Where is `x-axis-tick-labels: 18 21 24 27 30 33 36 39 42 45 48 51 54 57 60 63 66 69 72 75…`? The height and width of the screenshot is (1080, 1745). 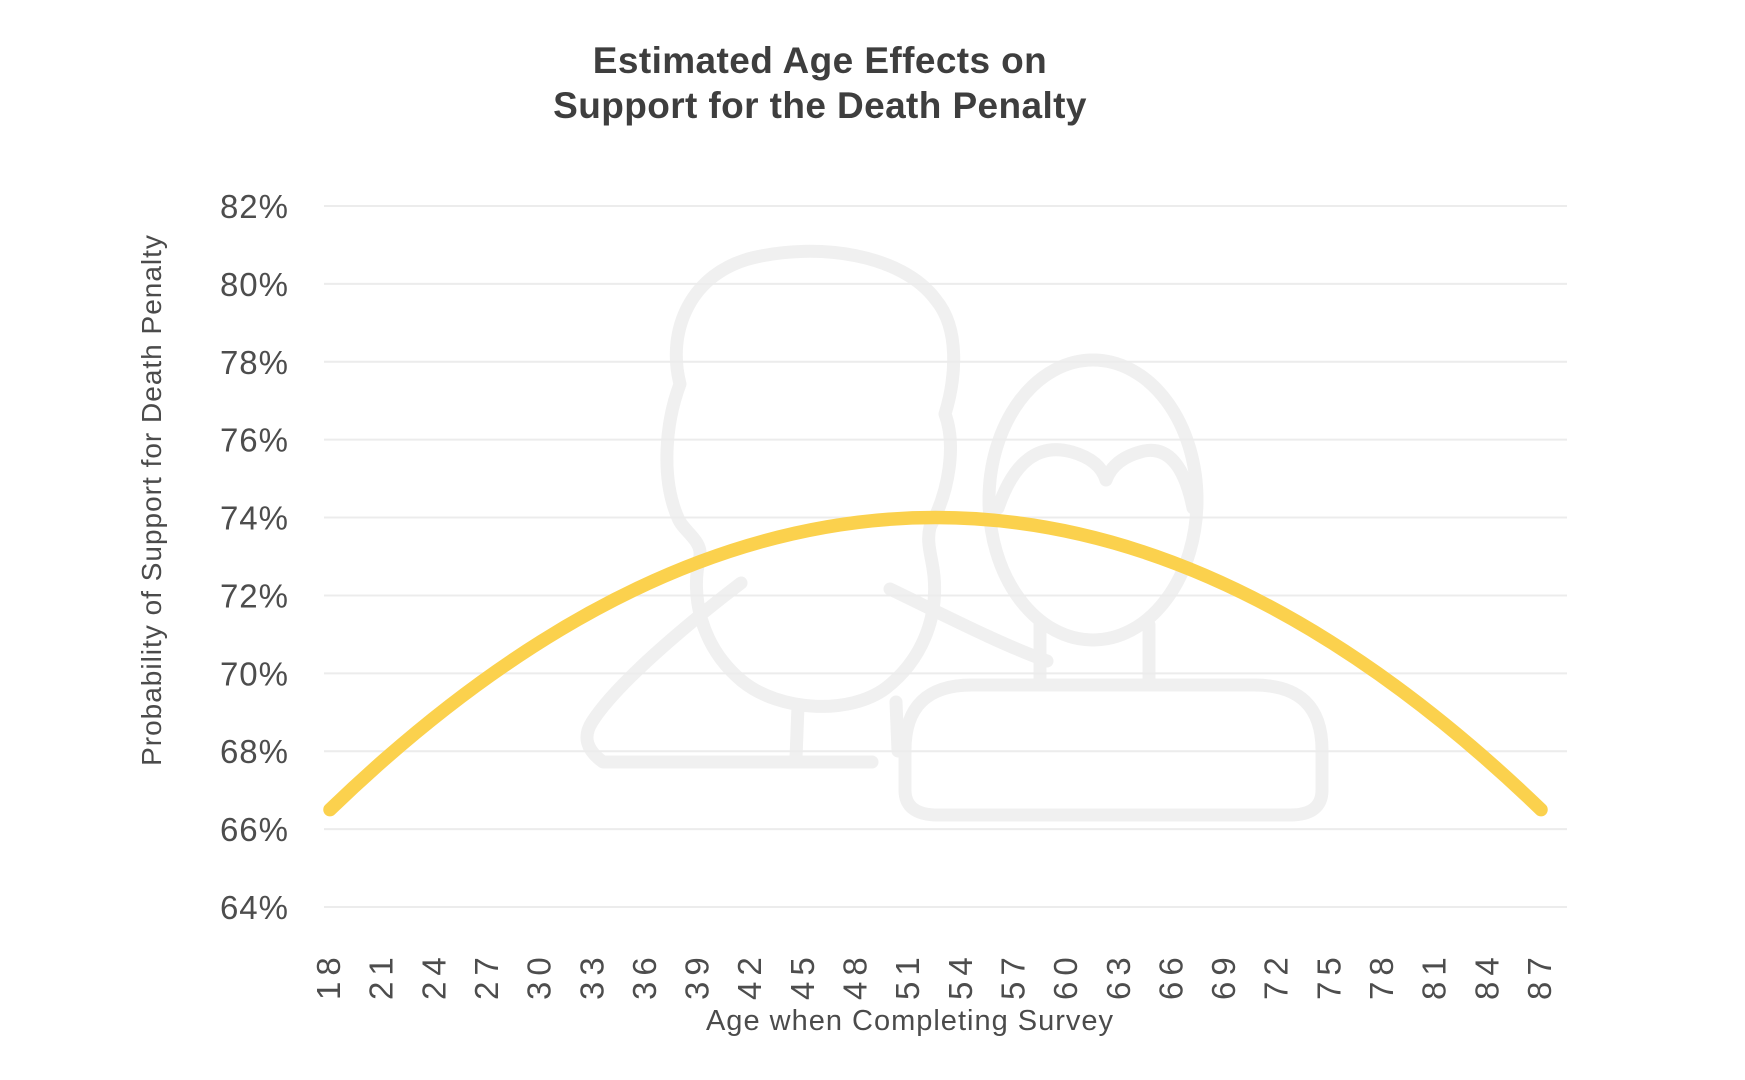 x-axis-tick-labels: 18 21 24 27 30 33 36 39 42 45 48 51 54 57 60 63 66 69 72 75… is located at coordinates (934, 975).